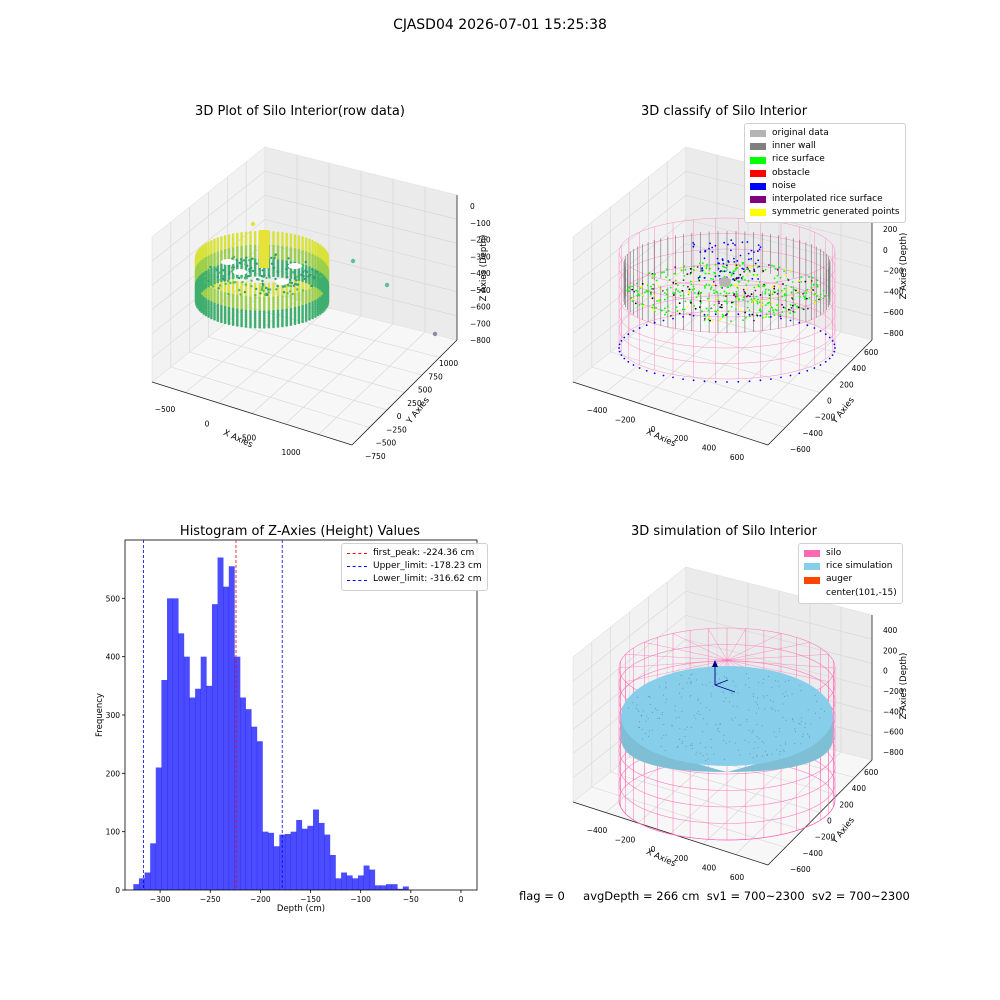  I want to click on x-tick-label: 400, so click(709, 448).